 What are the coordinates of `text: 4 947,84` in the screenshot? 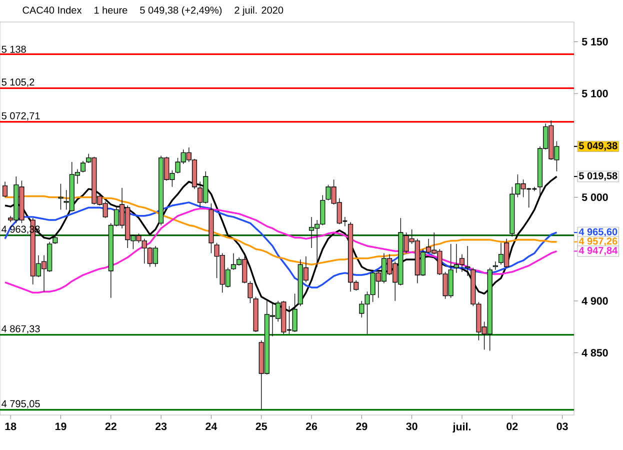 It's located at (598, 251).